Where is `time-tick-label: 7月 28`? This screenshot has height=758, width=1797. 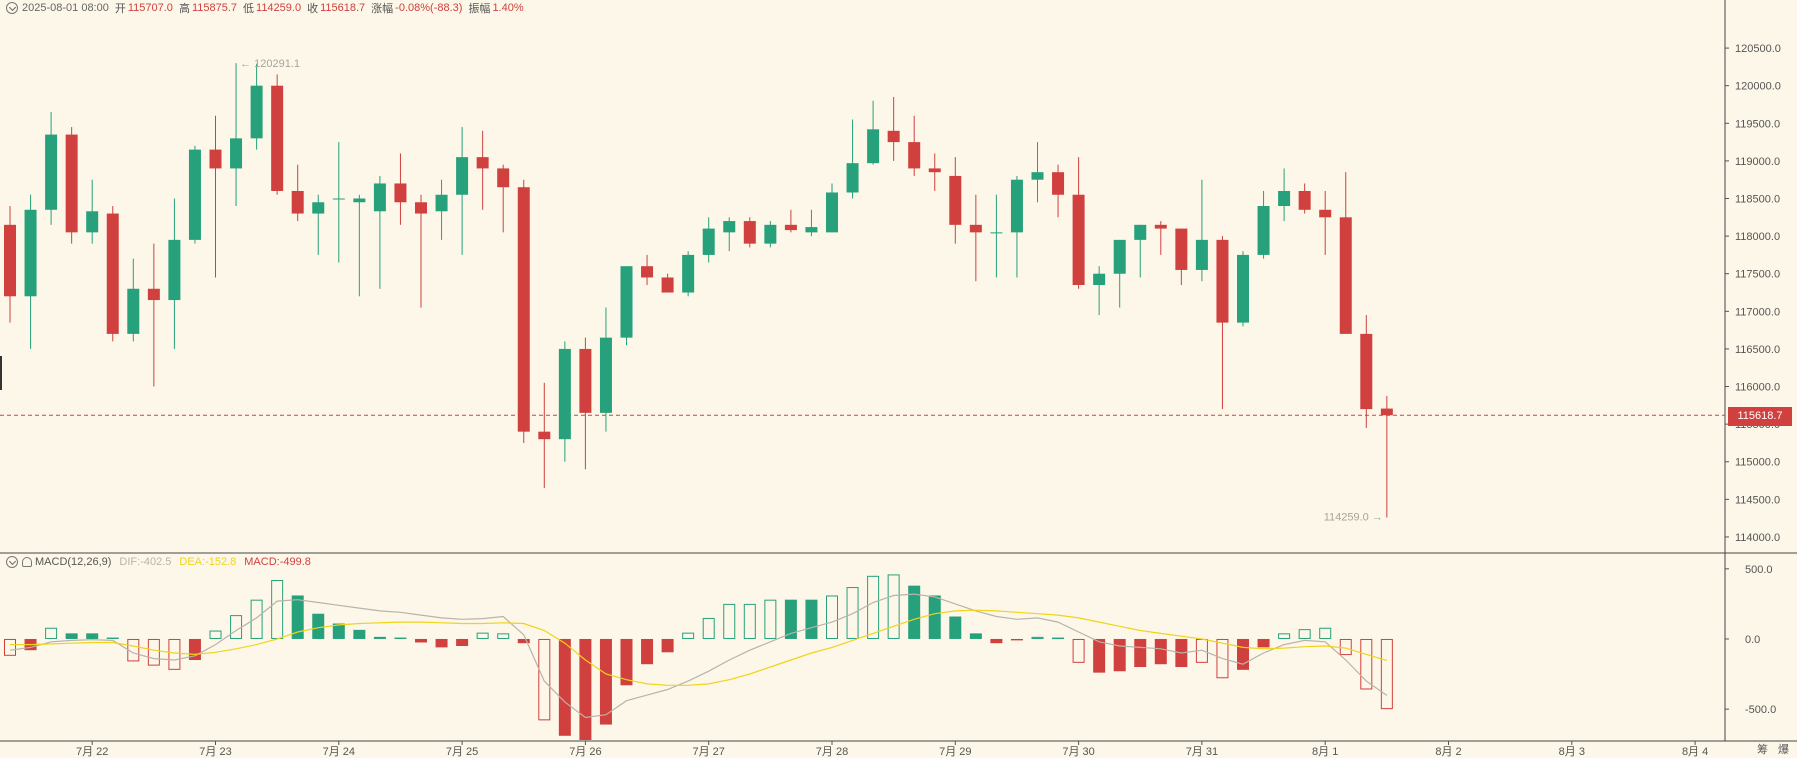
time-tick-label: 7月 28 is located at coordinates (832, 752).